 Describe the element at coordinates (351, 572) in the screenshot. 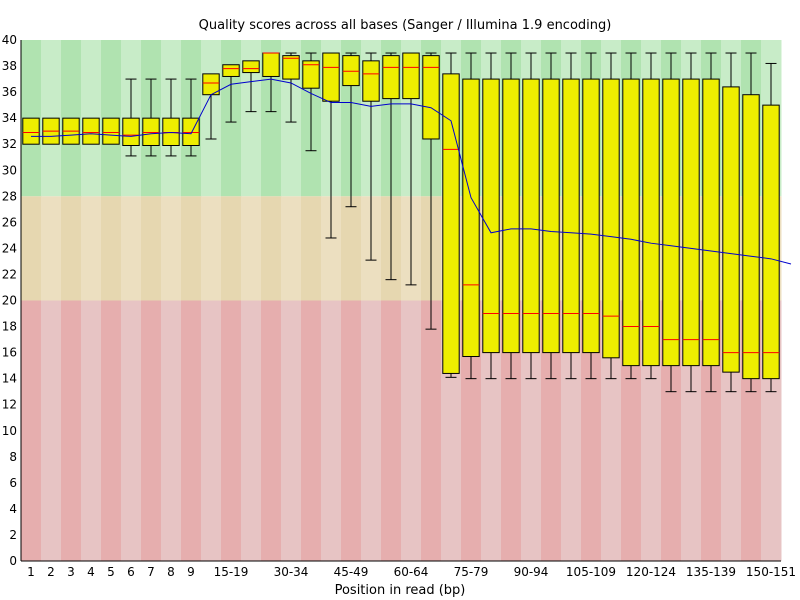

I see `x-tick-label: 45-49` at that location.